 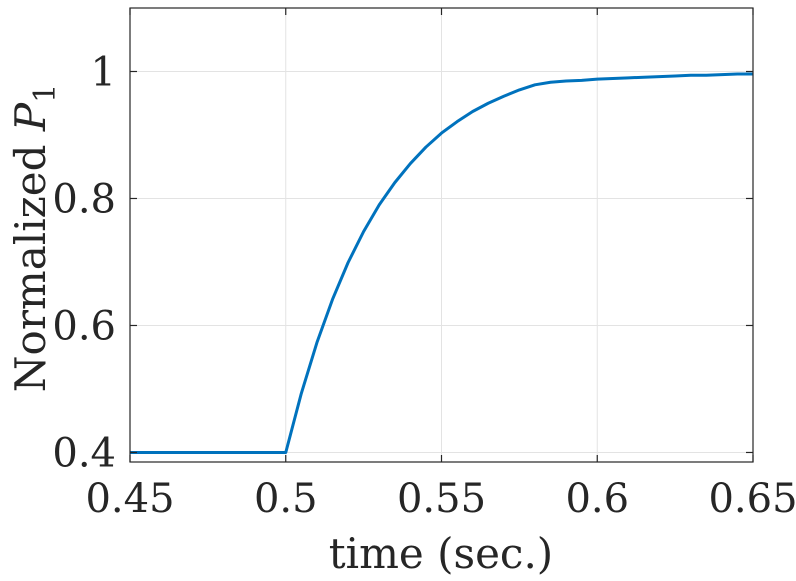 I want to click on x-axis-label: time (sec.), so click(x=441, y=553).